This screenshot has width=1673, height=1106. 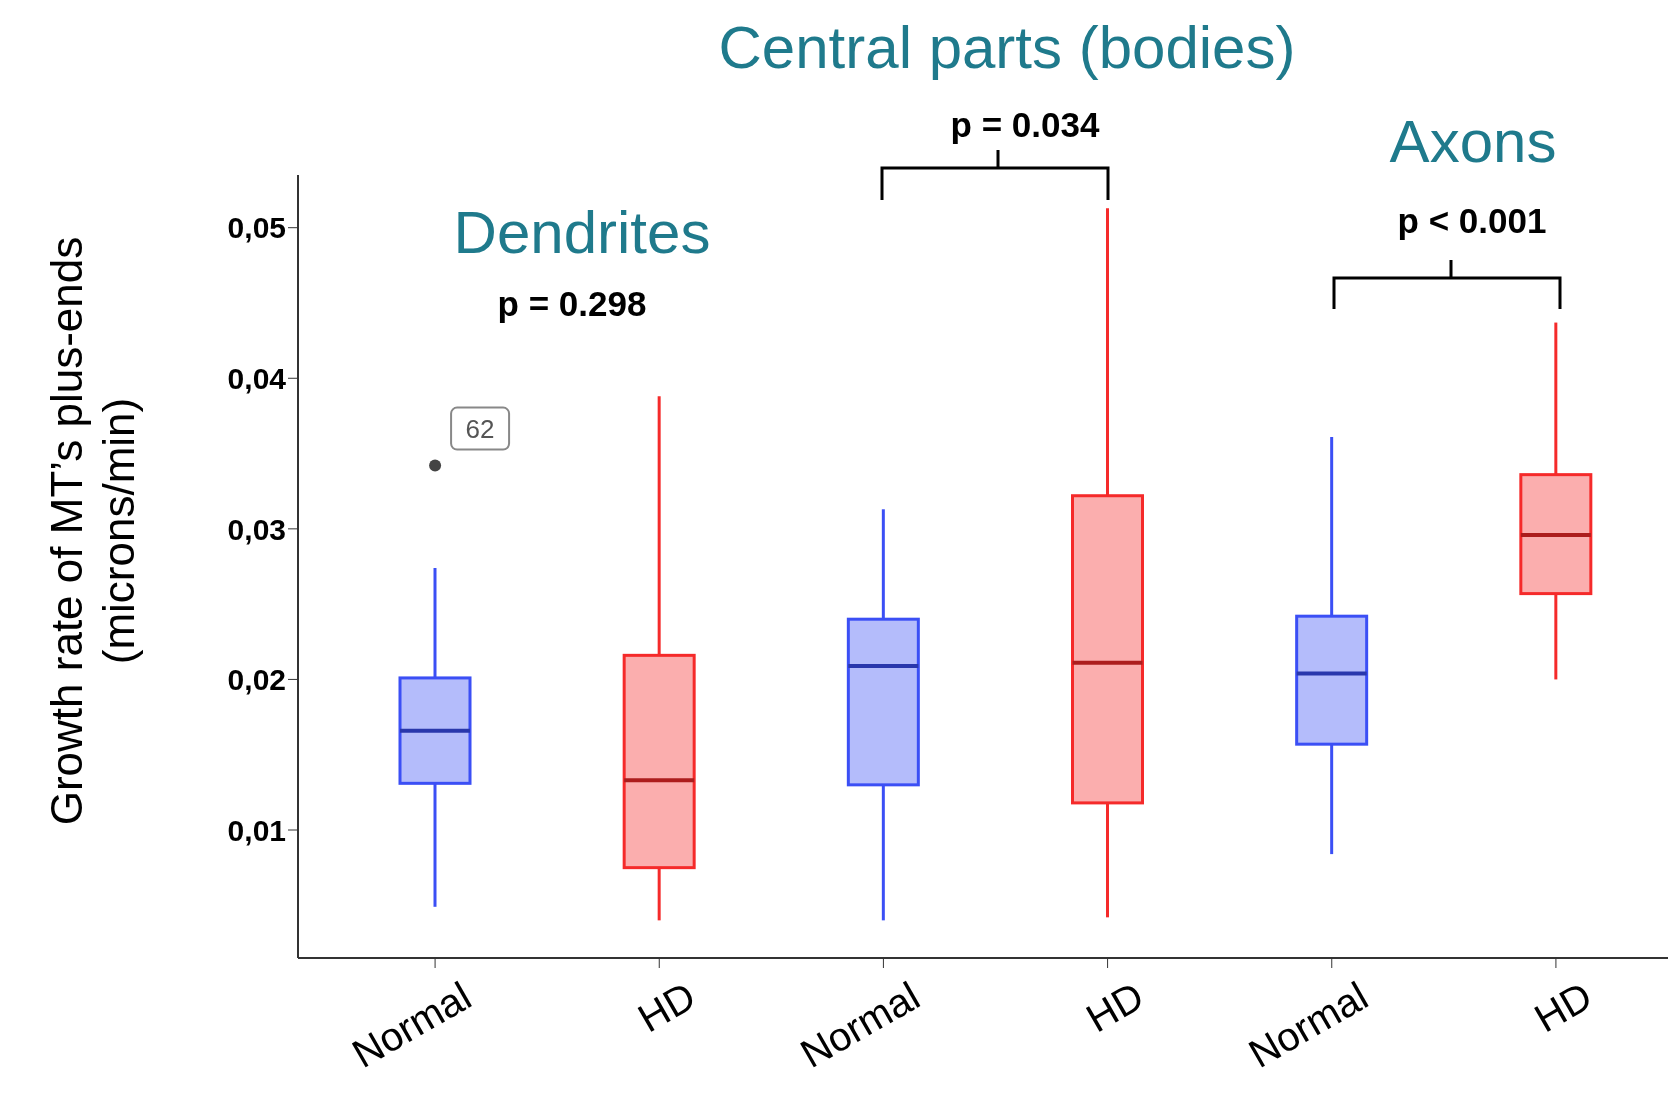 What do you see at coordinates (92, 531) in the screenshot?
I see `y-axis-title: Growth rate of MT’s plus-ends (microns/min)` at bounding box center [92, 531].